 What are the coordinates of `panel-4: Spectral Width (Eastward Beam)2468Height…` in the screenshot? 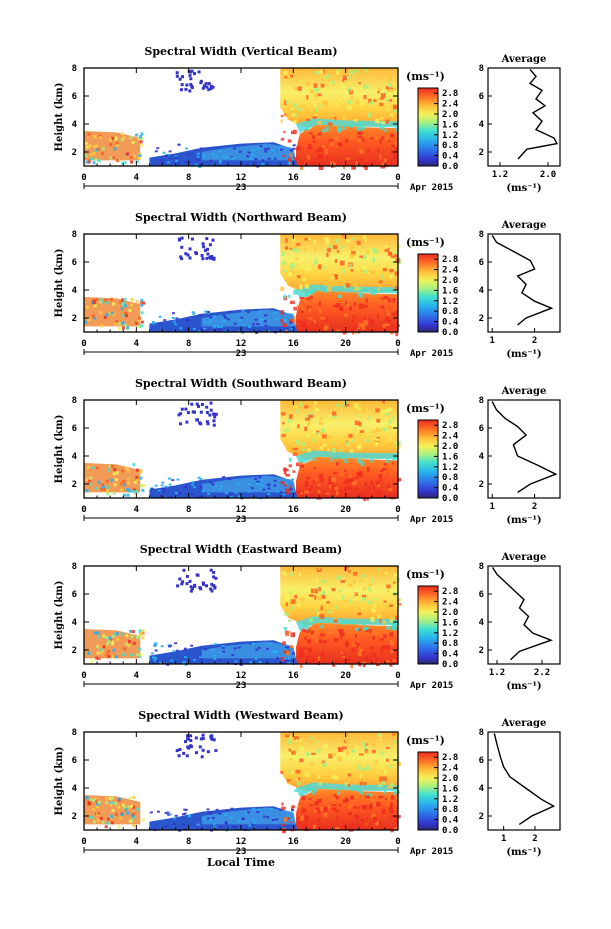 It's located at (307, 617).